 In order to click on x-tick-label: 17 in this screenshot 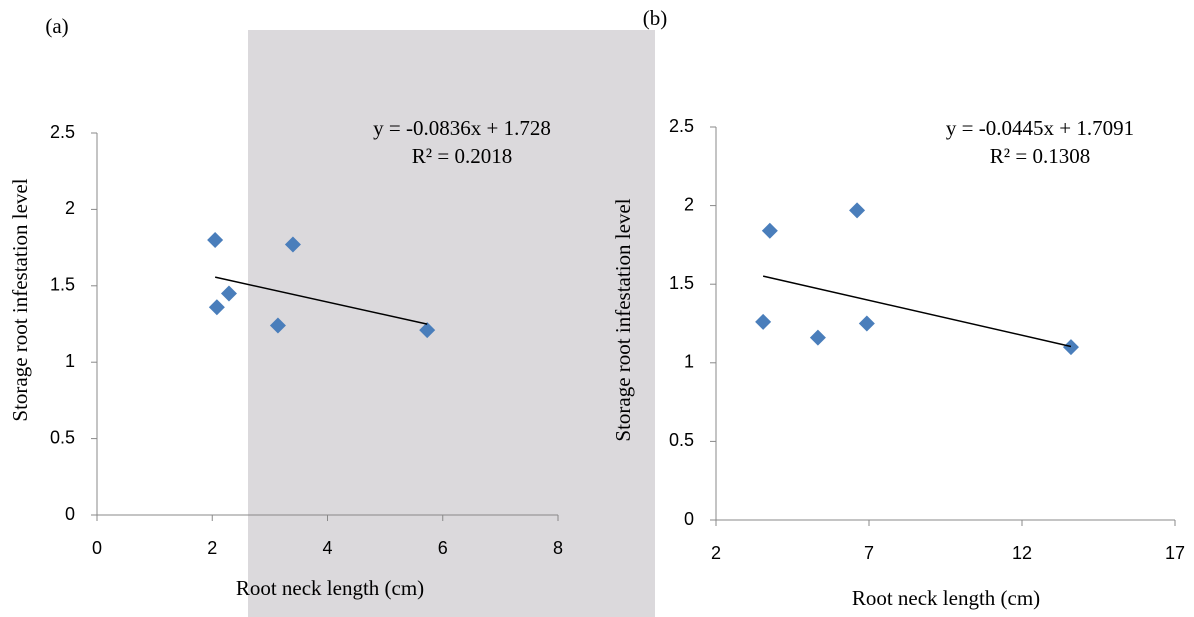, I will do `click(1175, 553)`.